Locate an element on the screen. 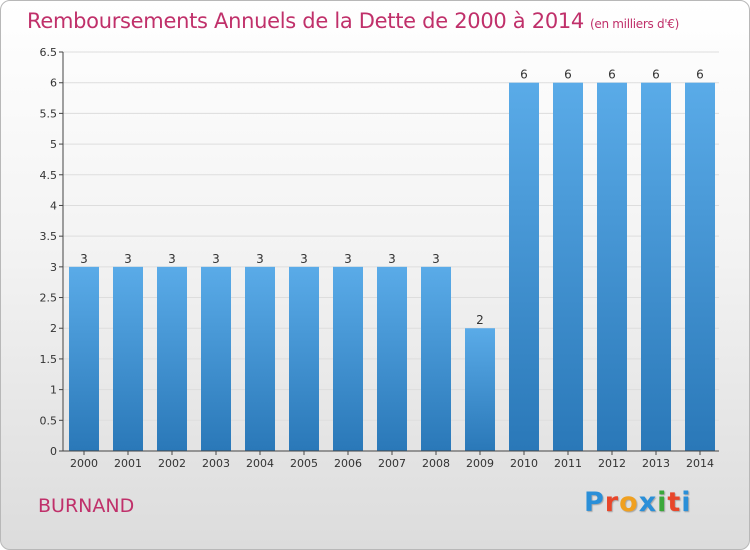  proxiti-logo: Proxiti is located at coordinates (638, 502).